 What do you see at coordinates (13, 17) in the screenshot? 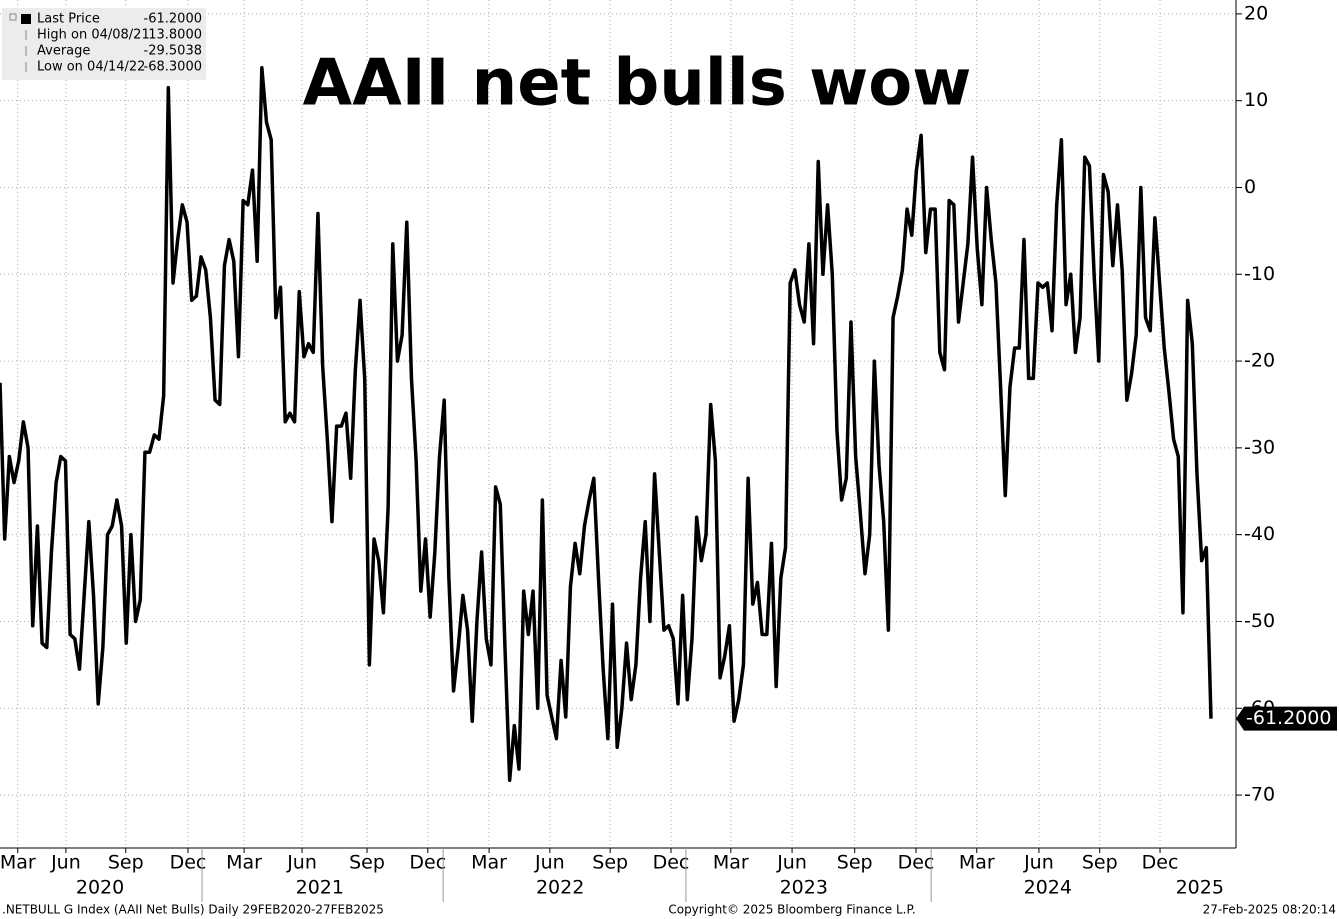
I see `legend-toggle` at bounding box center [13, 17].